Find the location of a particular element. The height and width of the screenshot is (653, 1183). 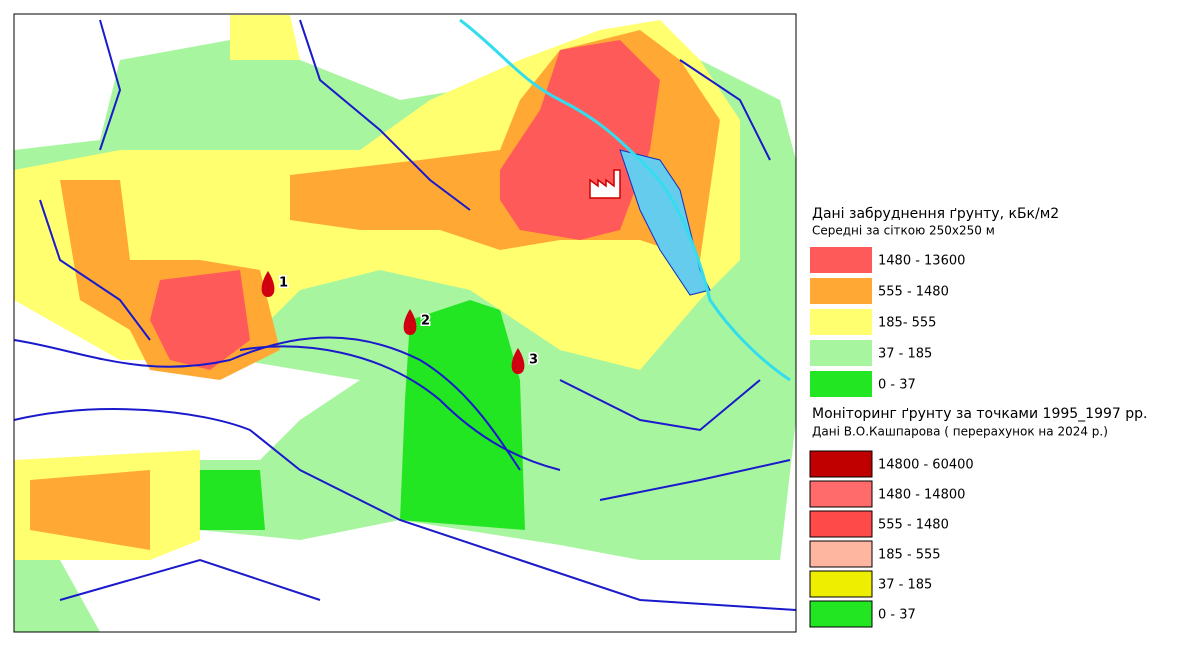

legend-label: 1480 - 13600 is located at coordinates (921, 261).